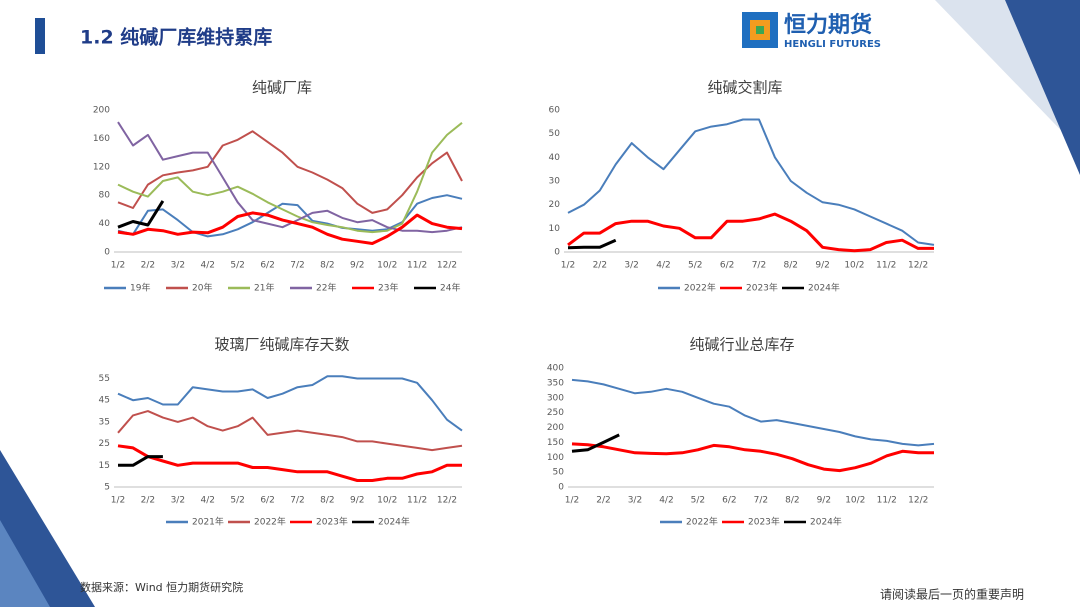 The width and height of the screenshot is (1080, 607). What do you see at coordinates (264, 288) in the screenshot?
I see `legend-label: 21年` at bounding box center [264, 288].